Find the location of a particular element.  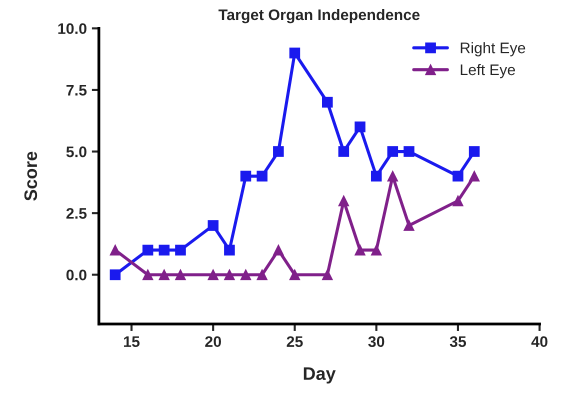

x-tick-label: 15 is located at coordinates (132, 342).